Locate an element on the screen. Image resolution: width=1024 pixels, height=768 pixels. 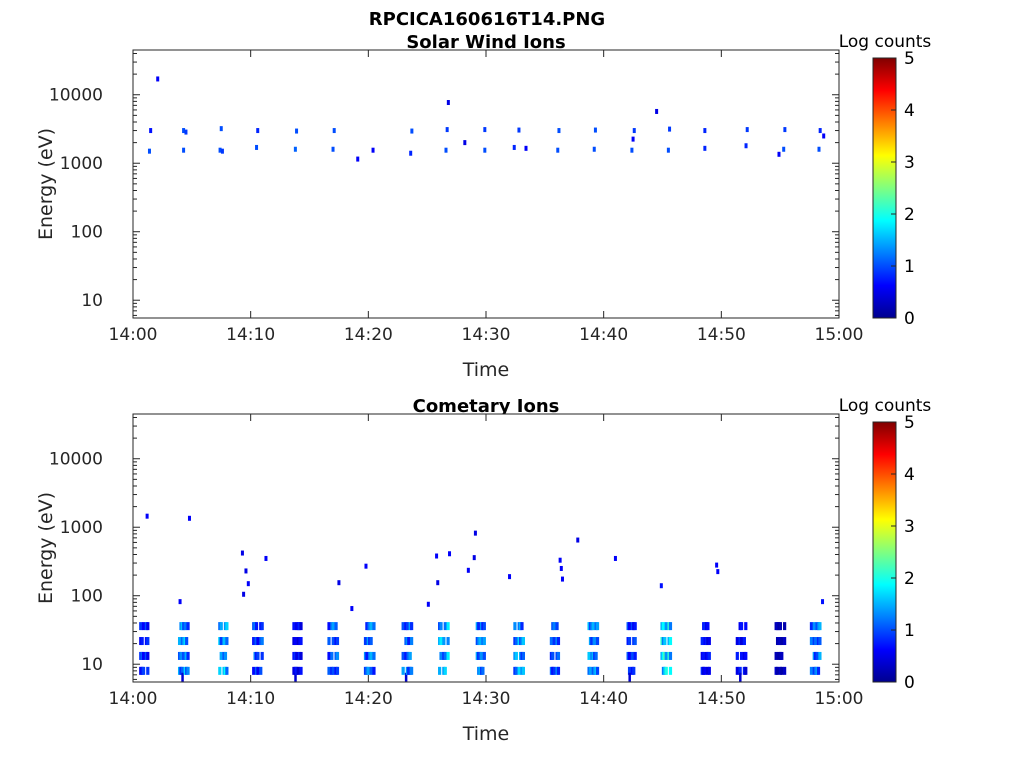
colorbar-tick-label: 5 is located at coordinates (909, 59).